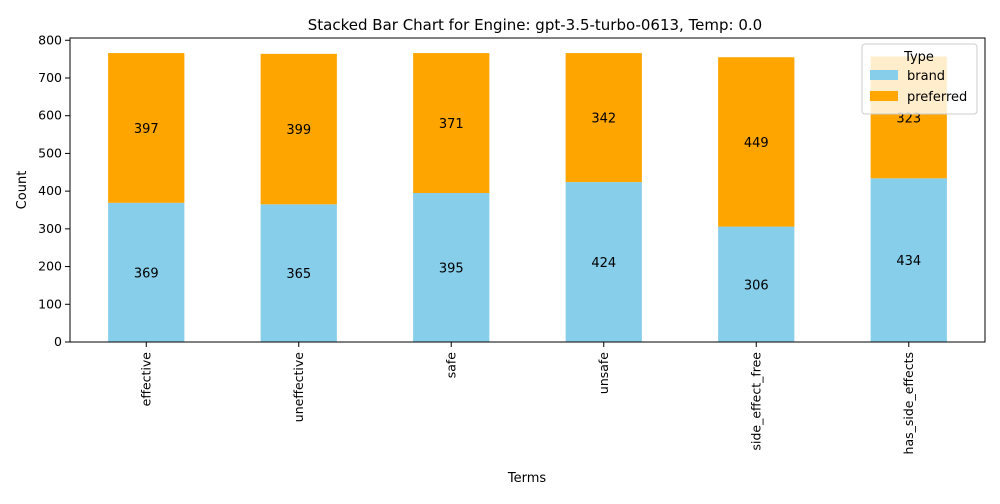  What do you see at coordinates (50, 39) in the screenshot?
I see `y-tick-label-800: 800` at bounding box center [50, 39].